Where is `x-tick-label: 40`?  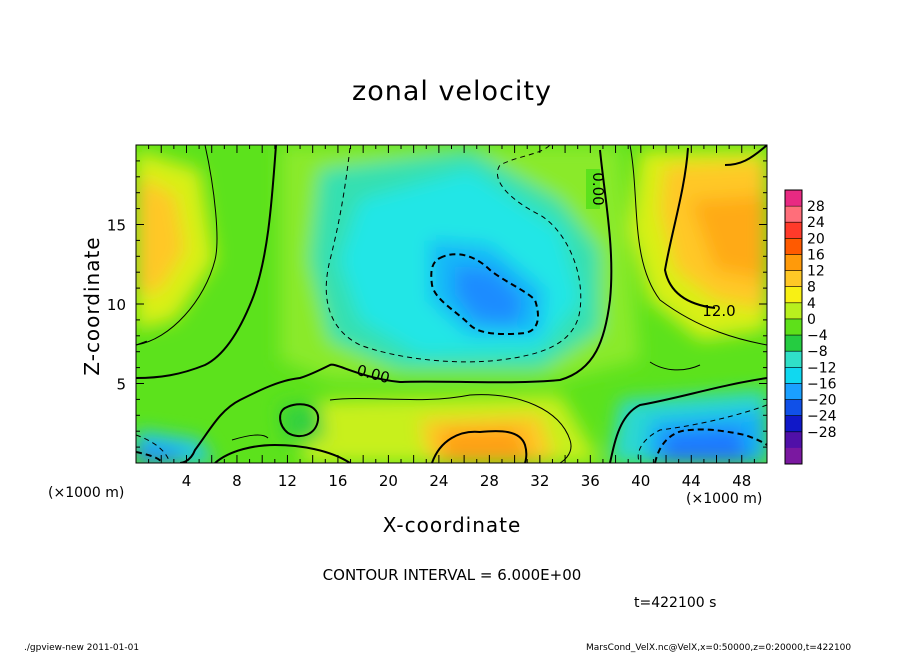 x-tick-label: 40 is located at coordinates (640, 481).